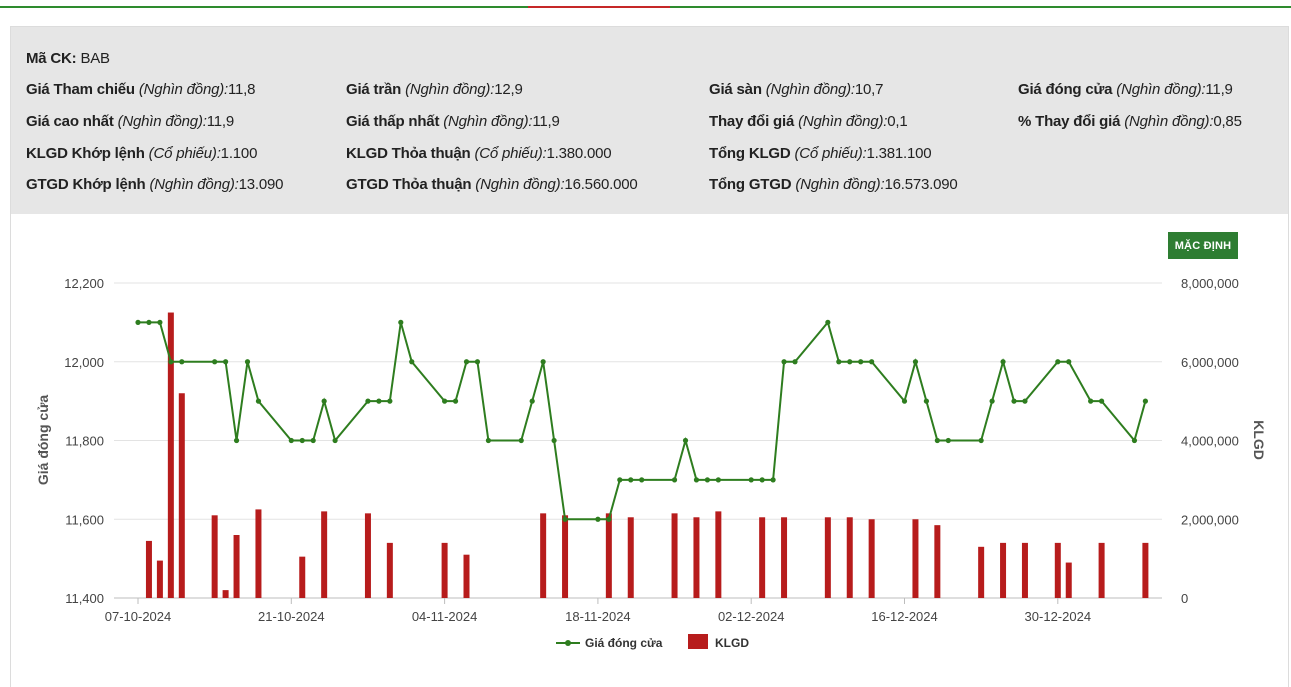  I want to click on x-tick-label: 18-11-2024, so click(598, 616).